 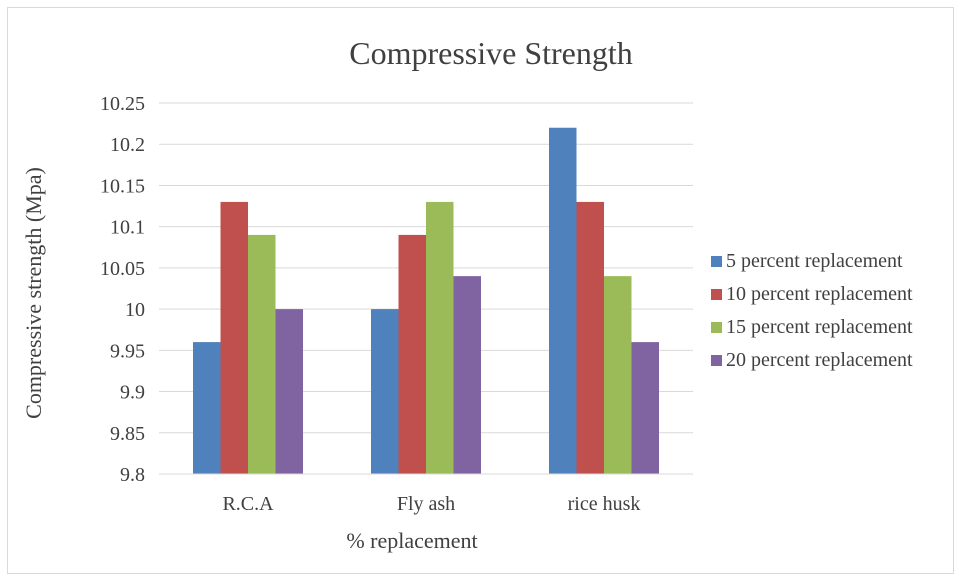 I want to click on legend-label: 10 percent replacement, so click(x=819, y=294).